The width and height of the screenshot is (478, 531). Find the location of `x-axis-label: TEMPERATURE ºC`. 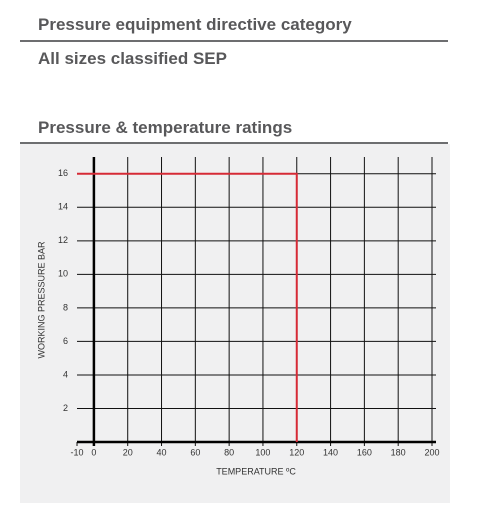

x-axis-label: TEMPERATURE ºC is located at coordinates (256, 471).